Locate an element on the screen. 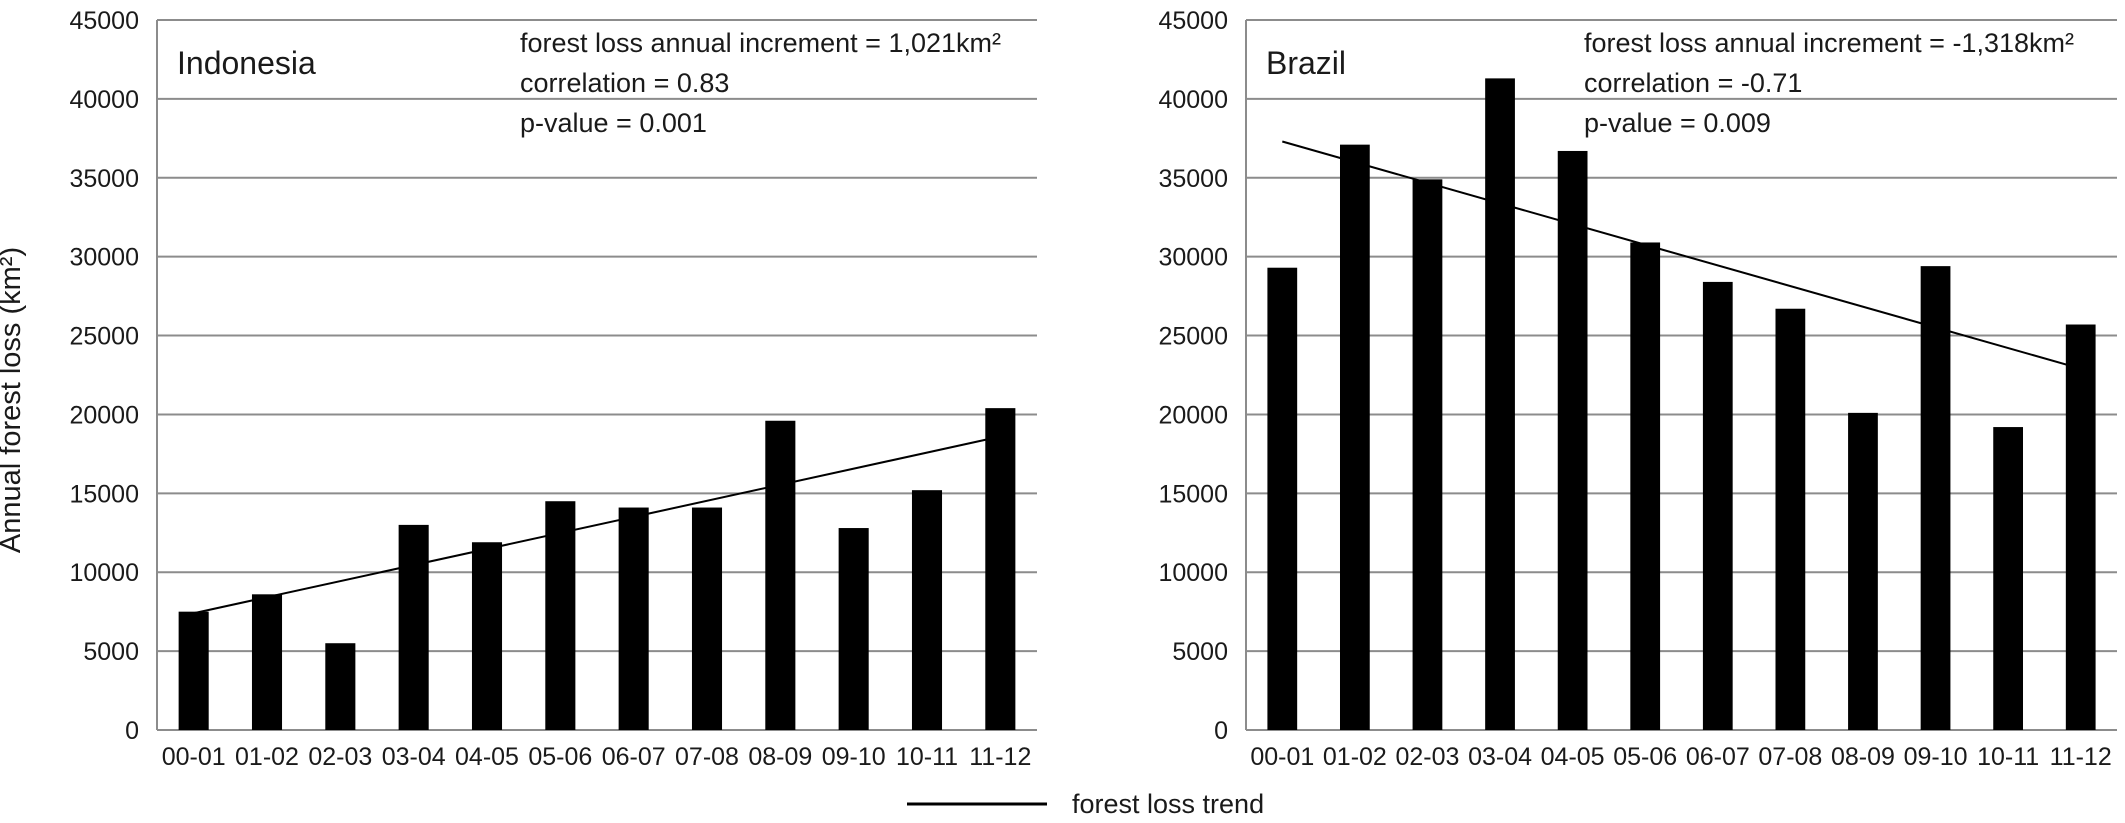  panel-title: Brazil is located at coordinates (1306, 63).